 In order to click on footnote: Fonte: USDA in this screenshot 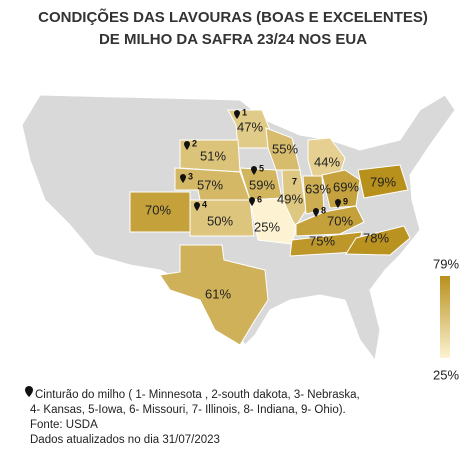, I will do `click(64, 425)`.